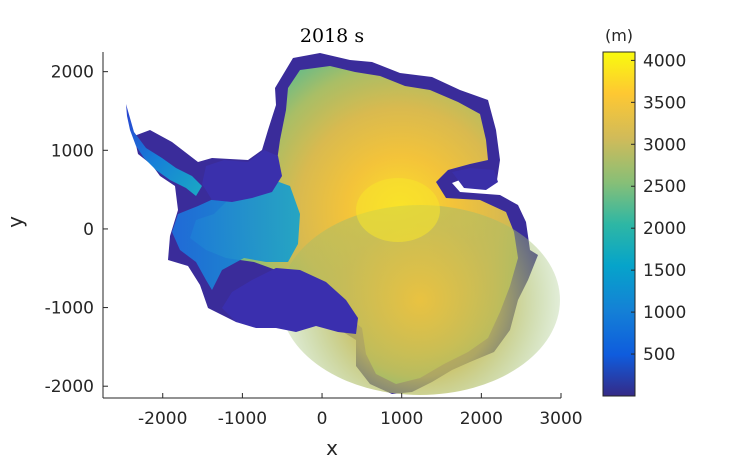  I want to click on colorbar: (m) 500 1000 1500 2000 2500 3000 3500 4000, so click(644, 211).